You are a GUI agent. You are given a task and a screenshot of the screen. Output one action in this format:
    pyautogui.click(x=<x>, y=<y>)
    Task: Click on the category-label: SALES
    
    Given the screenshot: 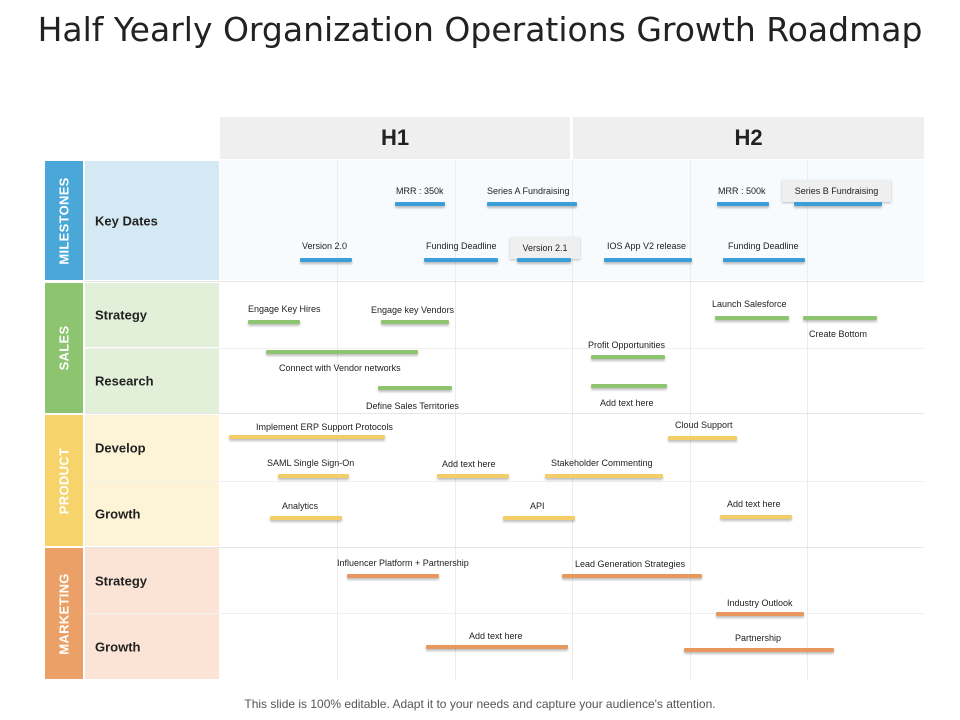 What is the action you would take?
    pyautogui.click(x=64, y=348)
    